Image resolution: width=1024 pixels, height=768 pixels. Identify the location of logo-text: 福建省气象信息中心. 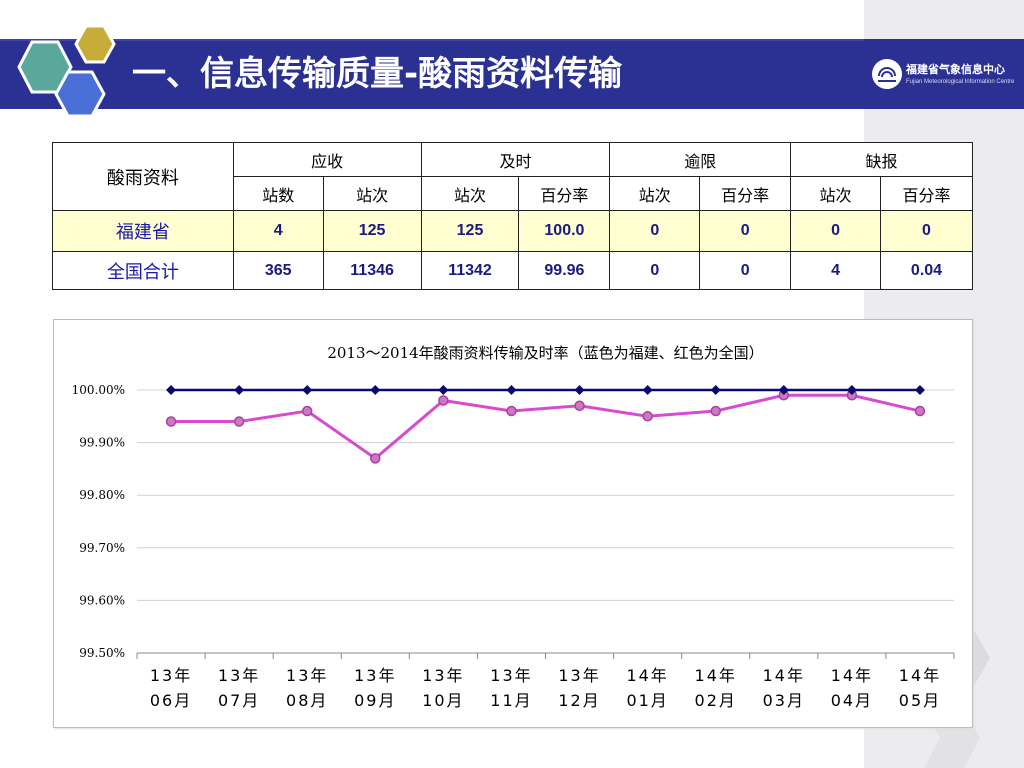
(955, 69).